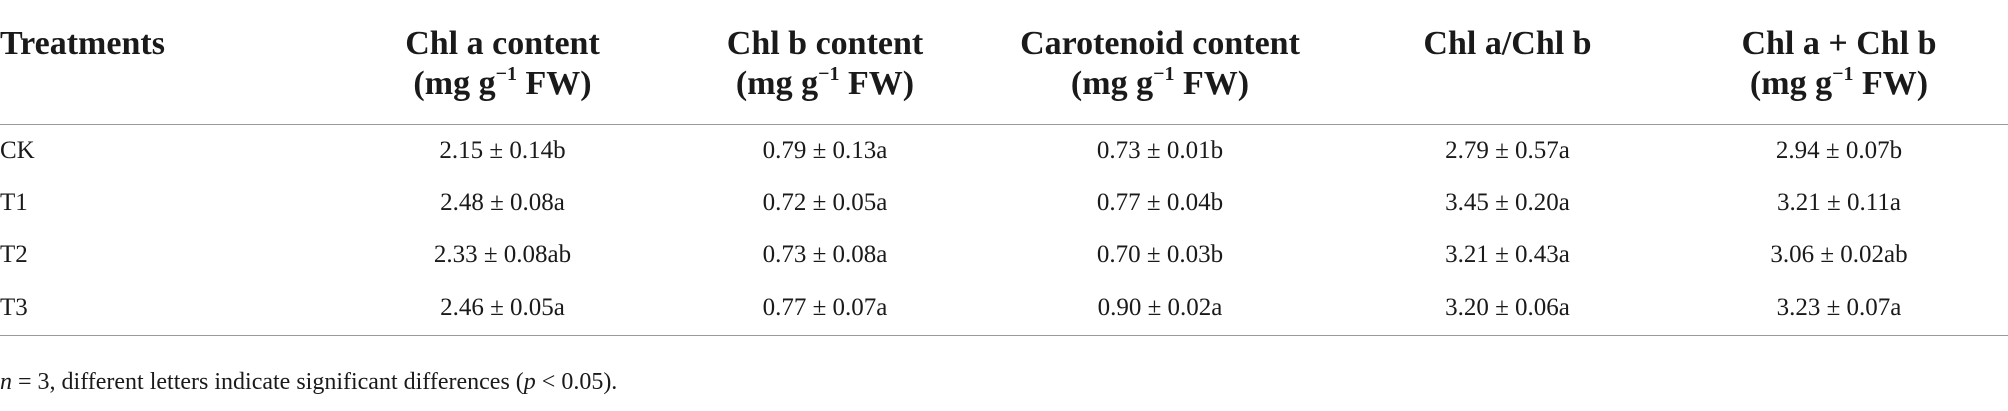 This screenshot has width=2008, height=411. I want to click on table-cell: 3.06 ± 0.02ab, so click(1839, 254).